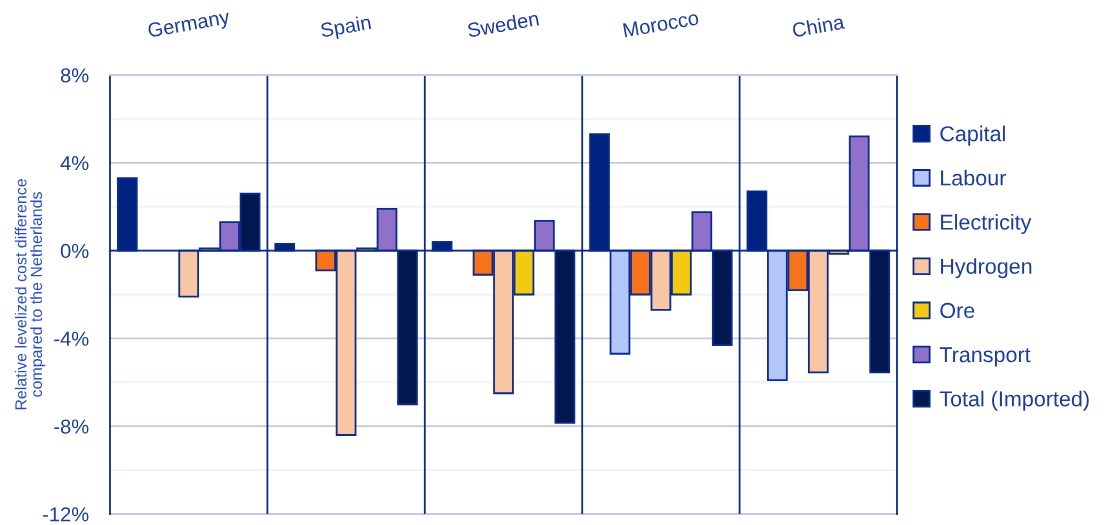 The width and height of the screenshot is (1107, 525). I want to click on y-tick-label: 0%, so click(74, 251).